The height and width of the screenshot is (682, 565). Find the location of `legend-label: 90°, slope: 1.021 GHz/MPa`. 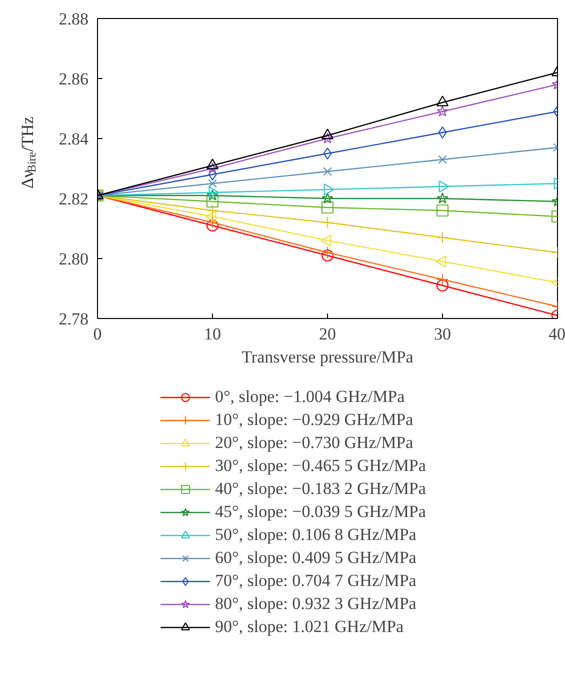

legend-label: 90°, slope: 1.021 GHz/MPa is located at coordinates (309, 627).